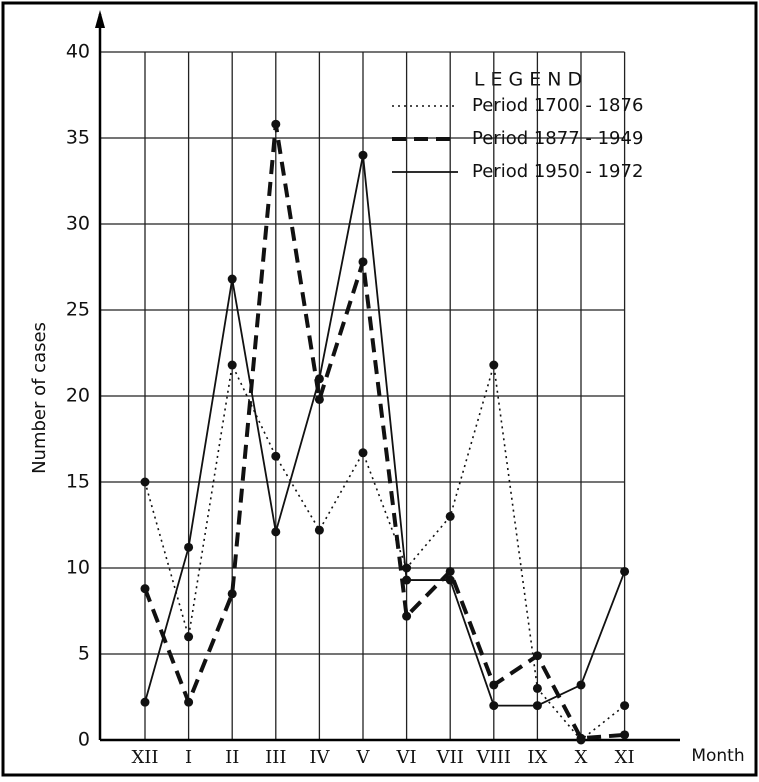 This screenshot has width=759, height=782. What do you see at coordinates (188, 757) in the screenshot?
I see `x-tick-label: I` at bounding box center [188, 757].